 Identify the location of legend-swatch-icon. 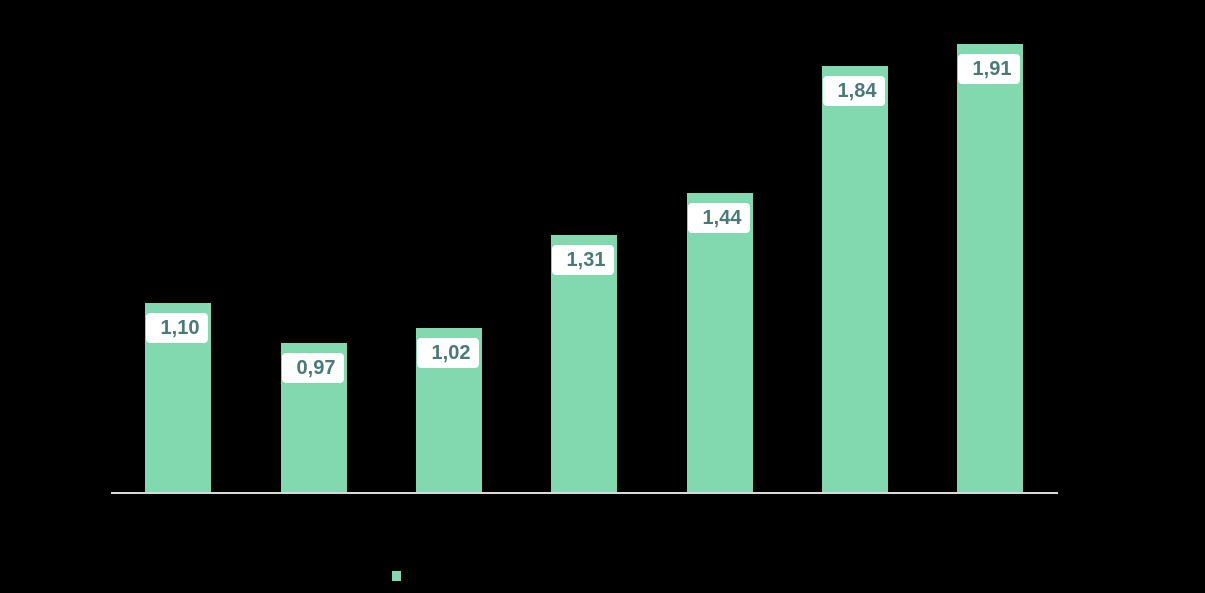
(396, 576).